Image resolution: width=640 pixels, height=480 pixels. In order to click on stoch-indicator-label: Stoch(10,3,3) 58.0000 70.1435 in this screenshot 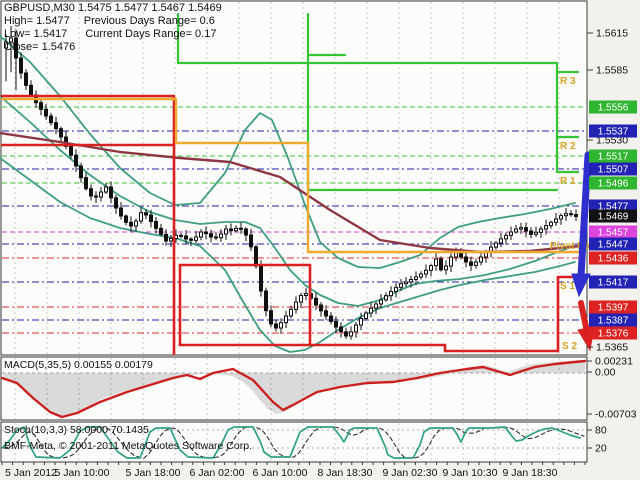, I will do `click(76, 430)`.